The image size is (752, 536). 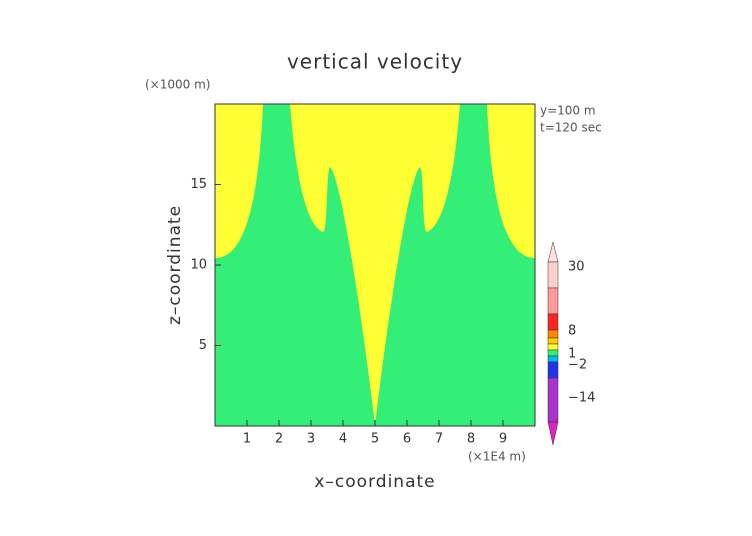 I want to click on chart-title: vertical velocity, so click(x=375, y=62).